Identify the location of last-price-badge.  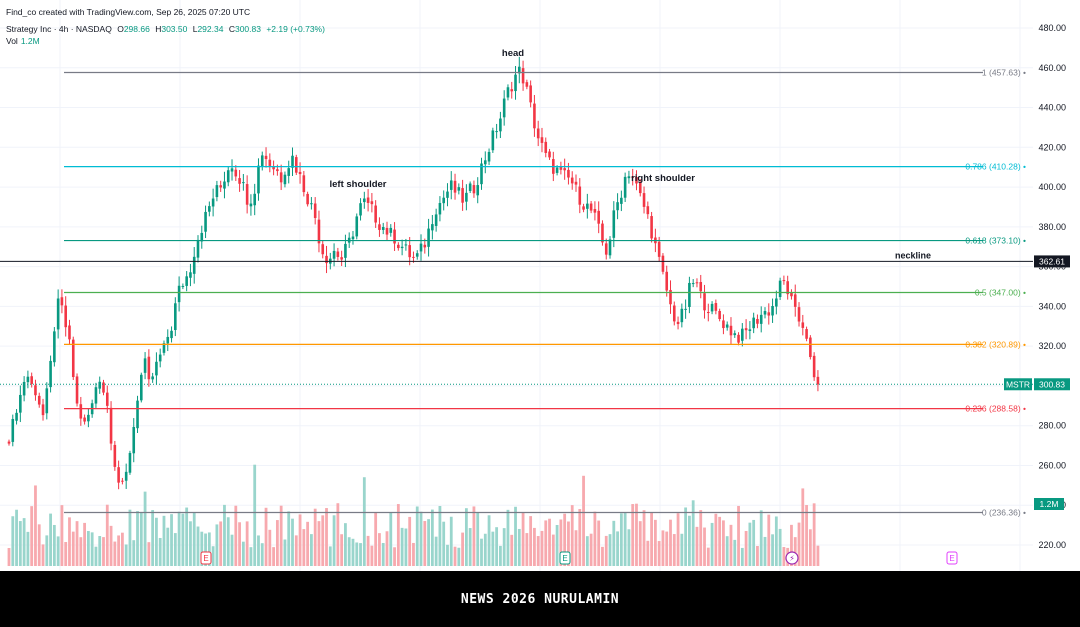
(1052, 384).